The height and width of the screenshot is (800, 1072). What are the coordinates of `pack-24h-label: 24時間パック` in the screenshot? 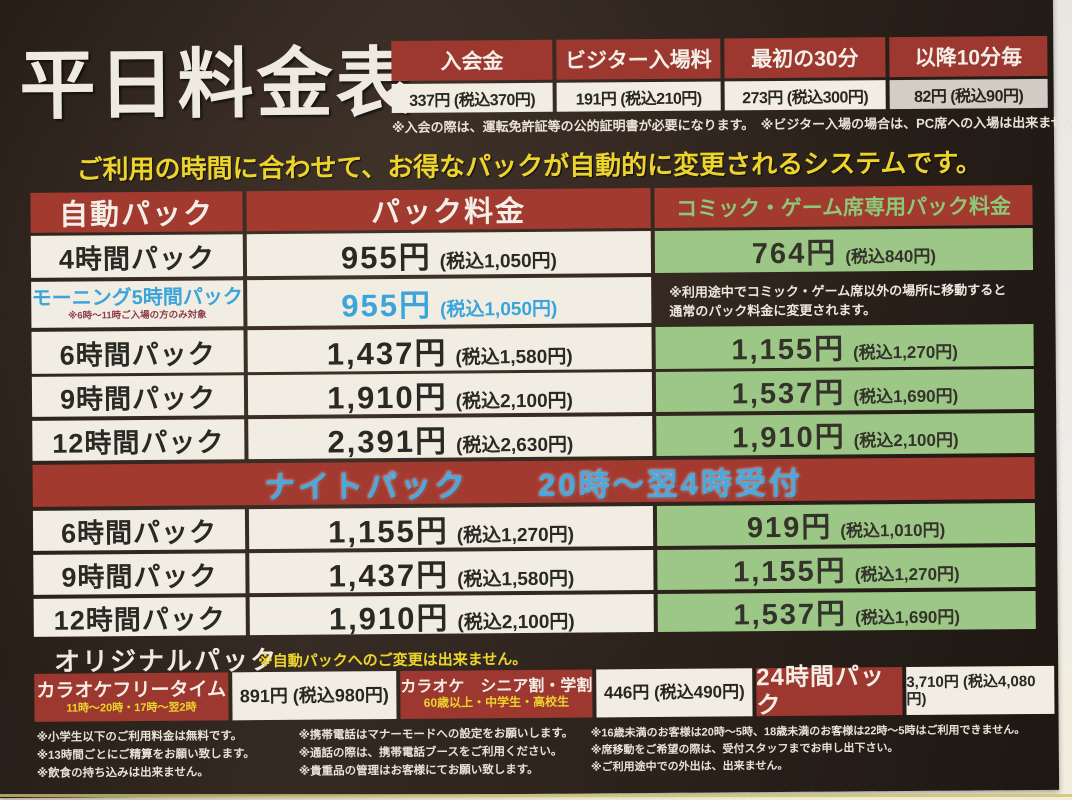 It's located at (829, 691).